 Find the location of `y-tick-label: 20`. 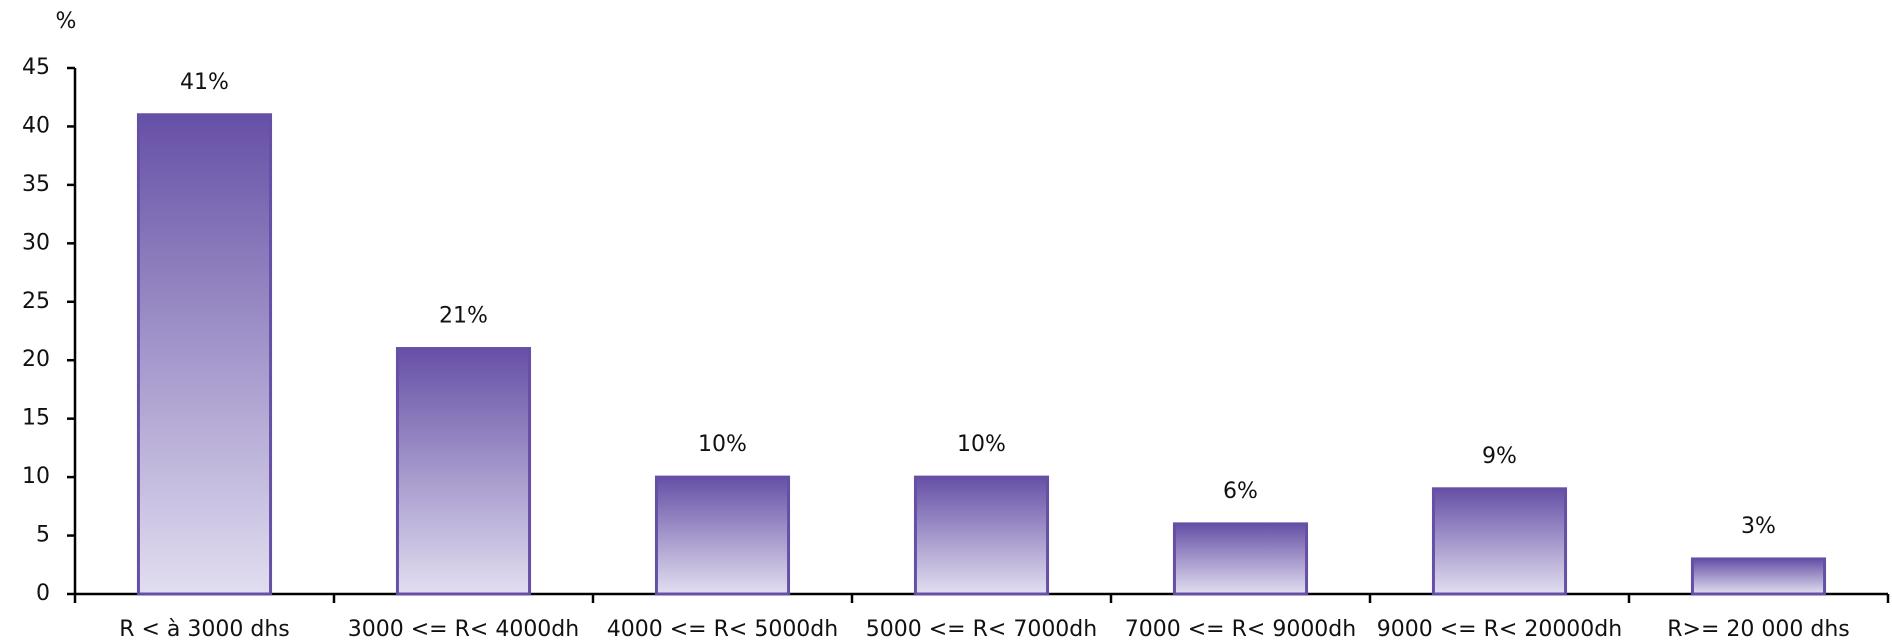

y-tick-label: 20 is located at coordinates (36, 359).